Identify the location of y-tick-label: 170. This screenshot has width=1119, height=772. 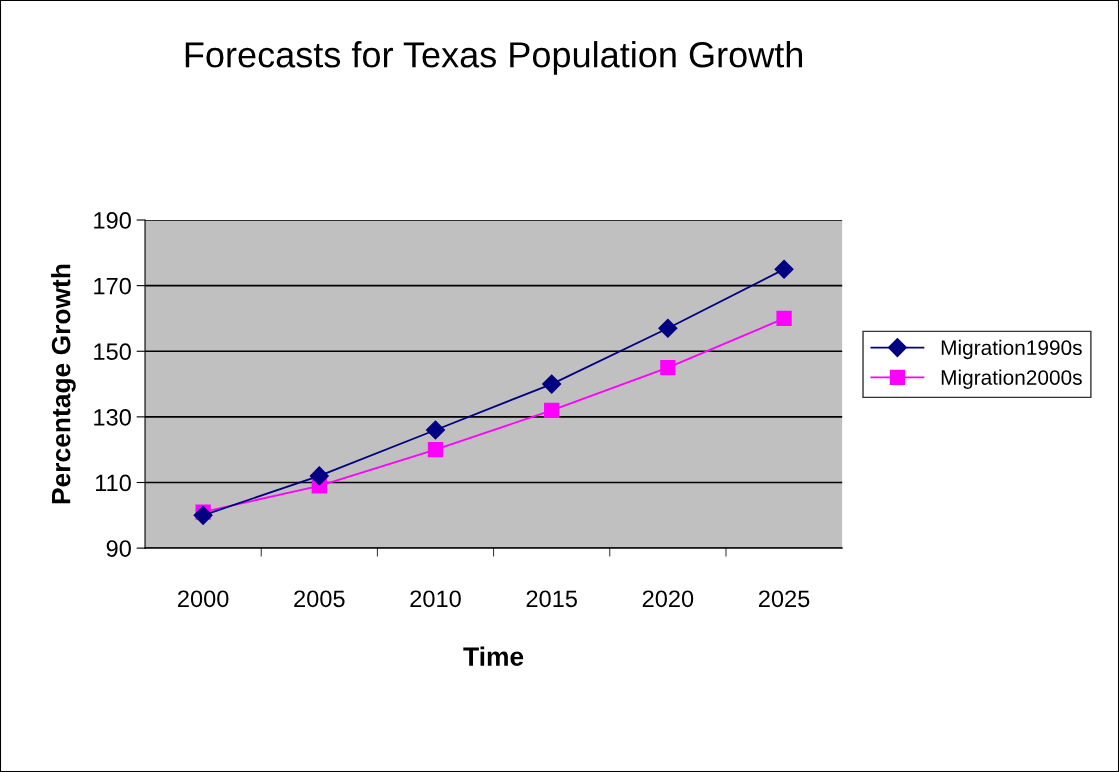
(112, 286).